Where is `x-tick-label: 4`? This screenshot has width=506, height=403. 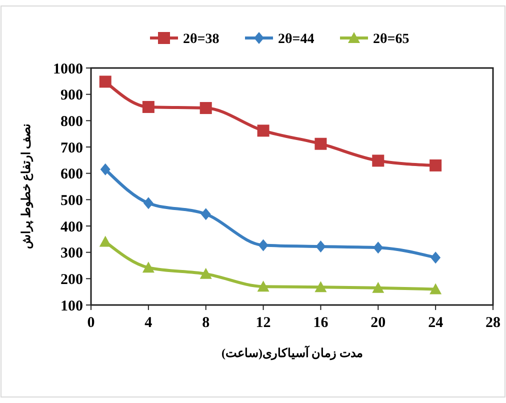 x-tick-label: 4 is located at coordinates (148, 323).